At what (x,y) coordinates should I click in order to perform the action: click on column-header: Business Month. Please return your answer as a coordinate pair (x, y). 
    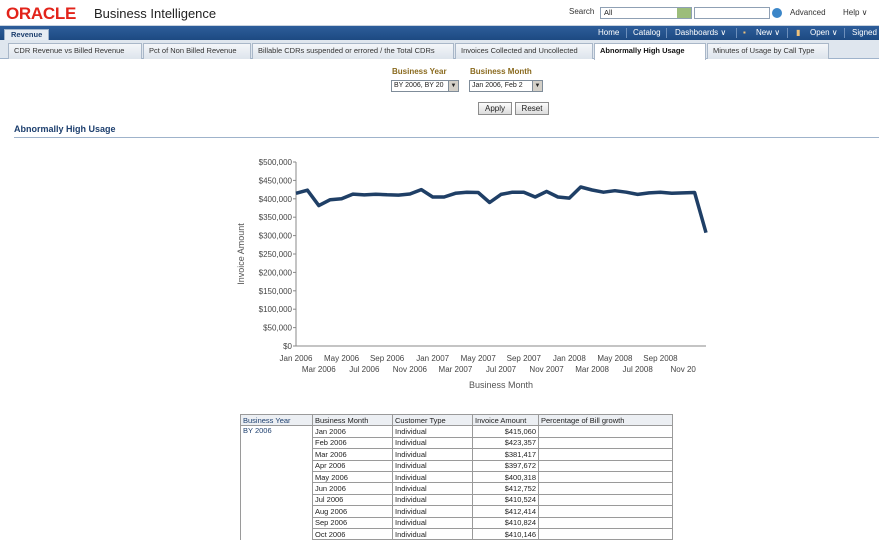
    Looking at the image, I should click on (352, 420).